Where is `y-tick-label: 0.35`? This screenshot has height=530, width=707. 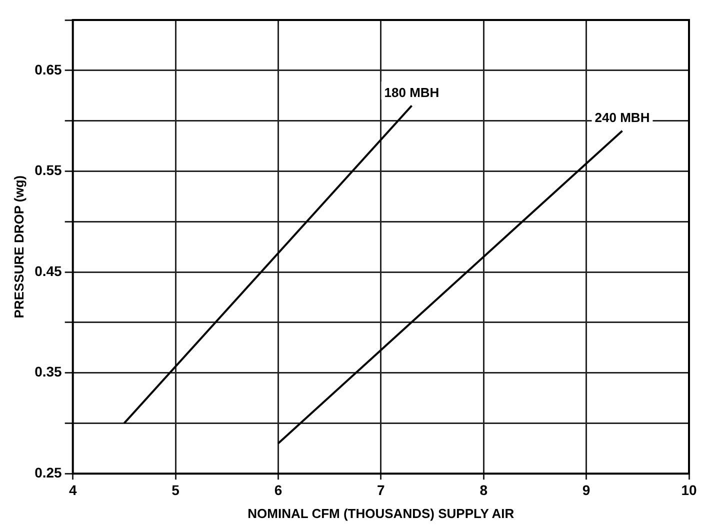 y-tick-label: 0.35 is located at coordinates (48, 372).